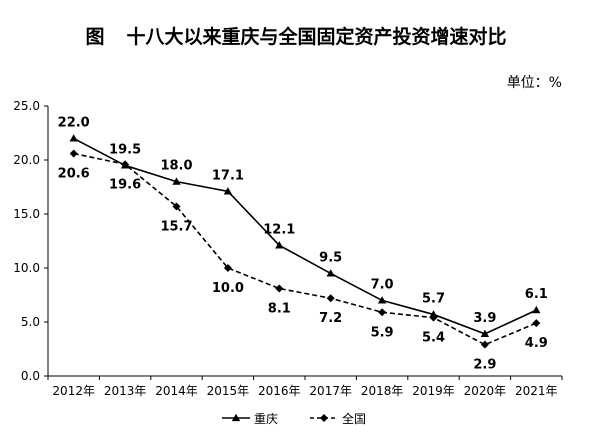 Image resolution: width=592 pixels, height=440 pixels. I want to click on data-label-national: 8.1, so click(279, 309).